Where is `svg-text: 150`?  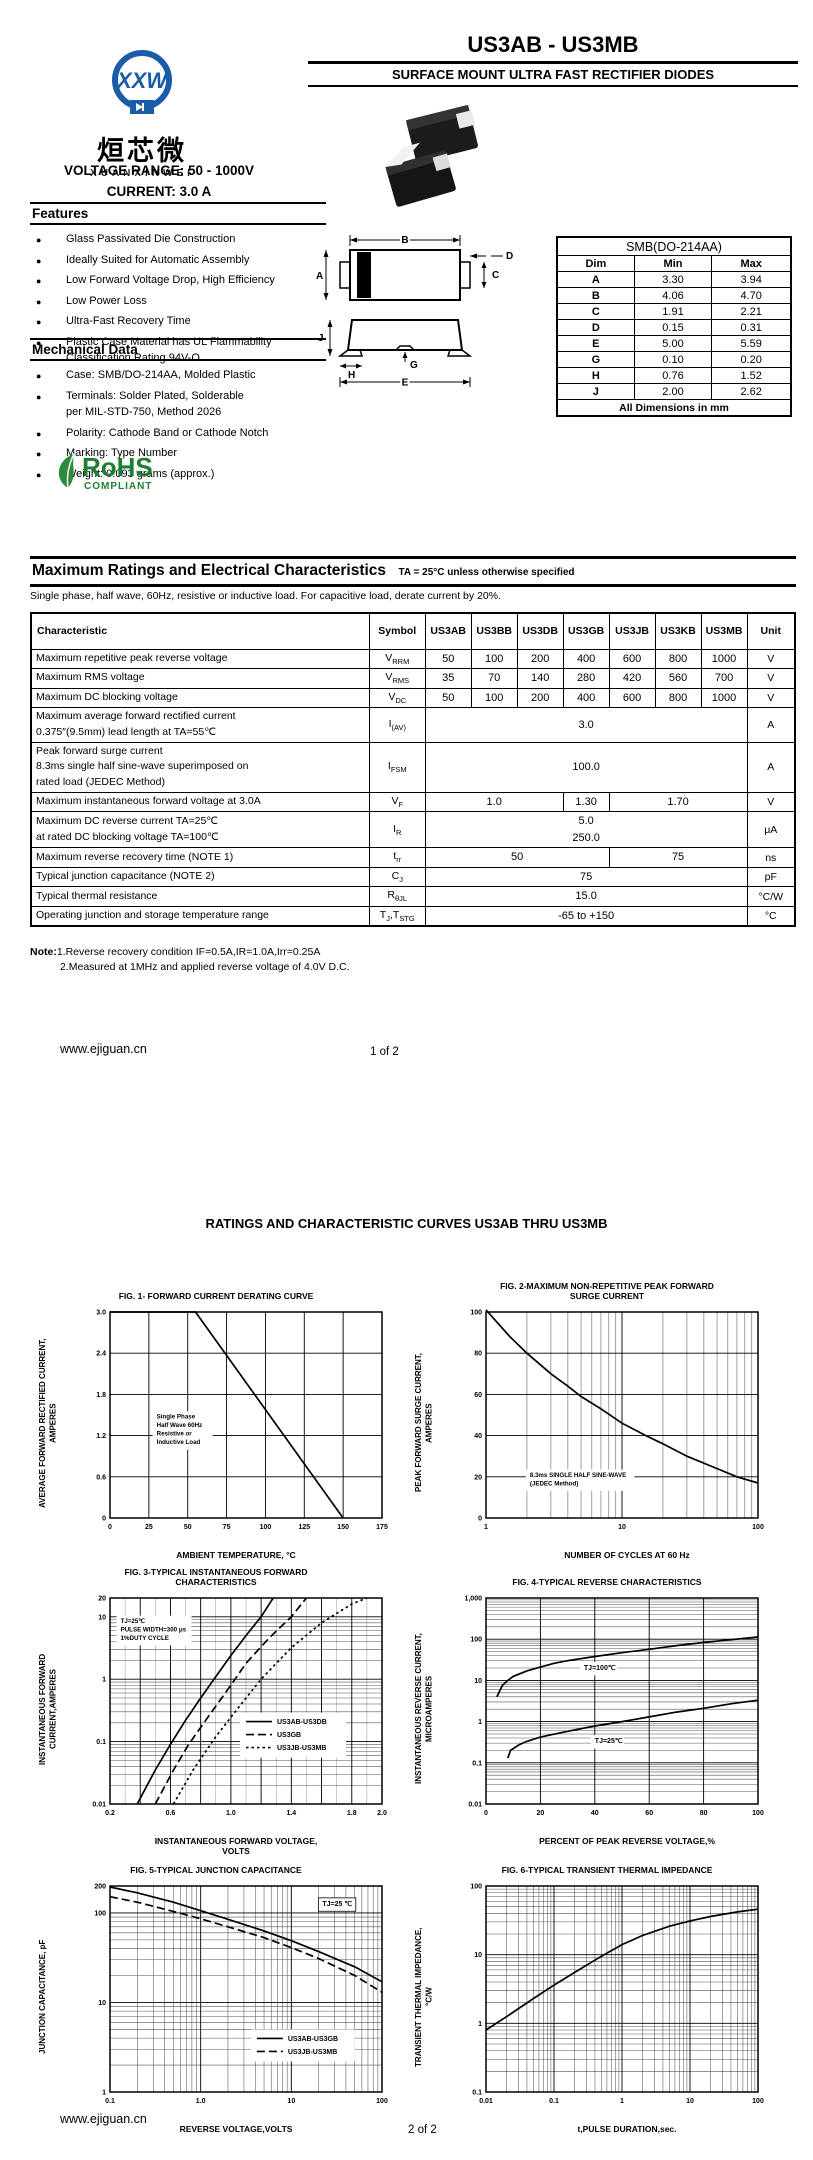
svg-text: 150 is located at coordinates (343, 1527).